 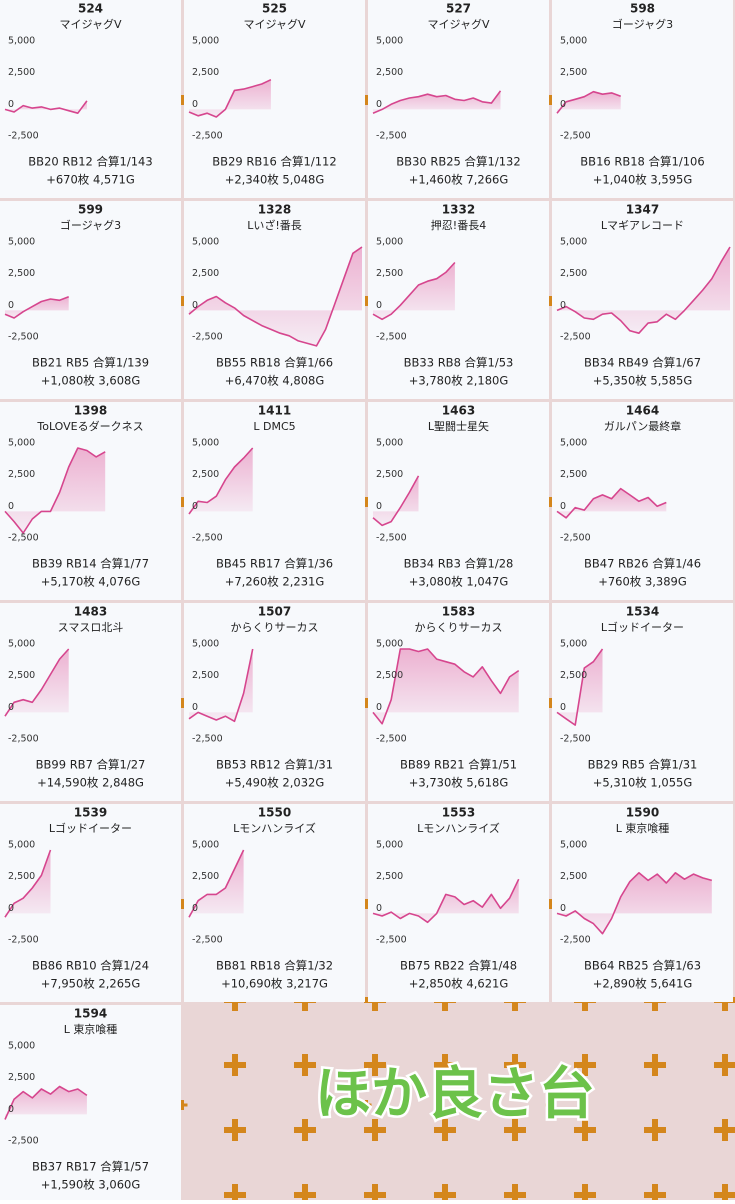 I want to click on chart-note: +3,730枚 5,618G, so click(x=459, y=783).